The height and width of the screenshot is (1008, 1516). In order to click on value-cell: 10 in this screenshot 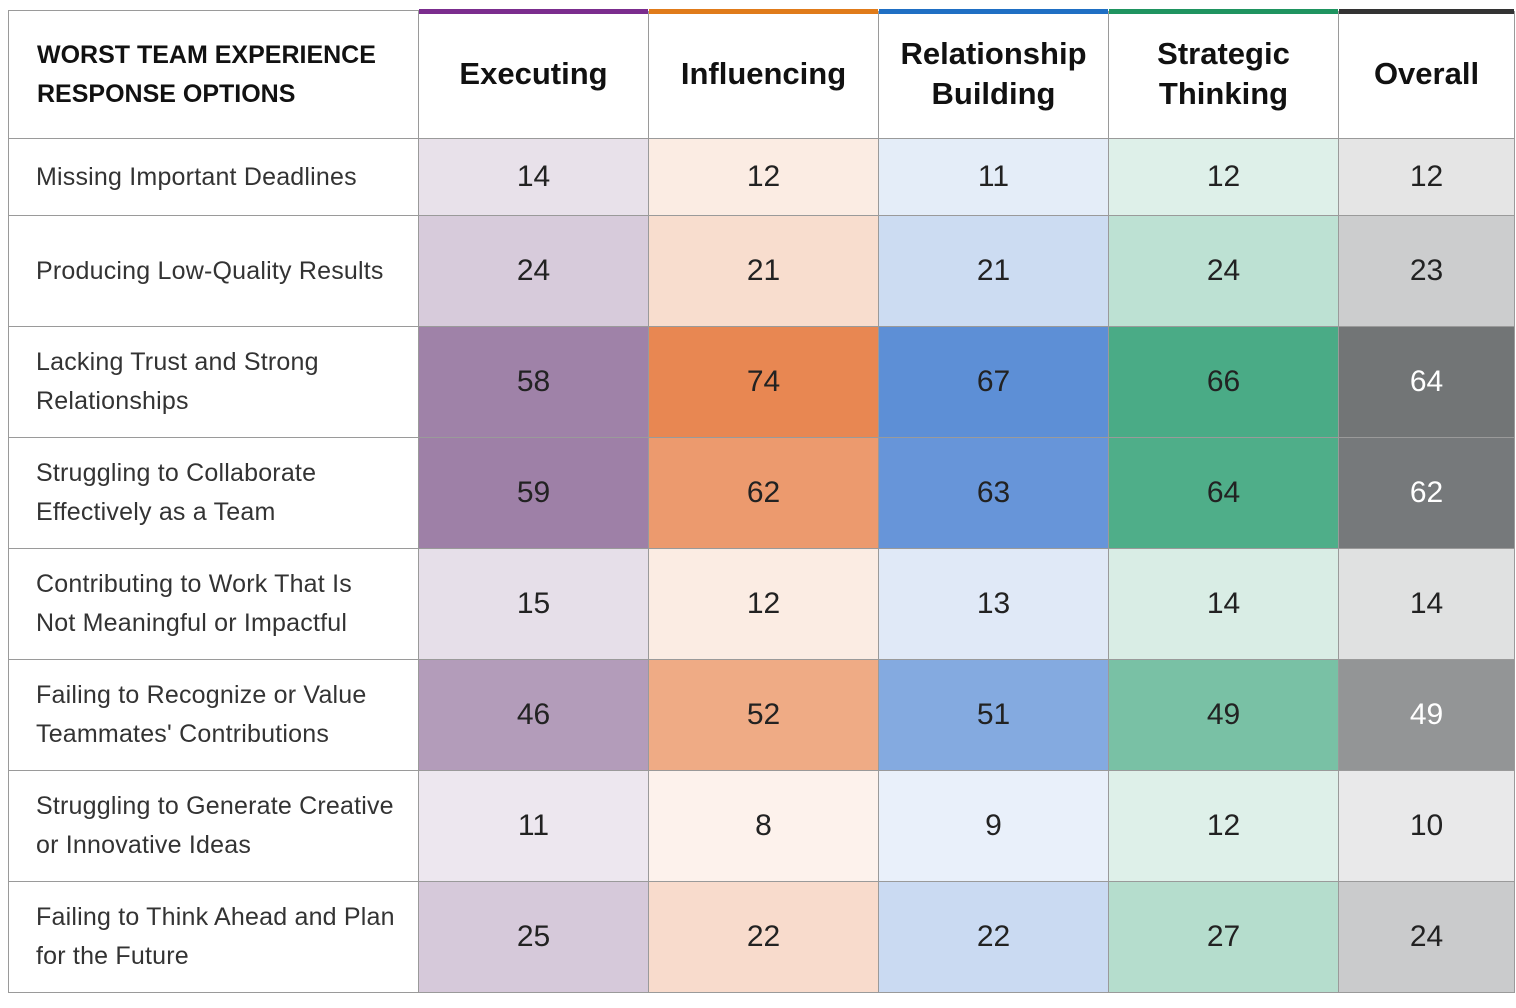, I will do `click(1426, 826)`.